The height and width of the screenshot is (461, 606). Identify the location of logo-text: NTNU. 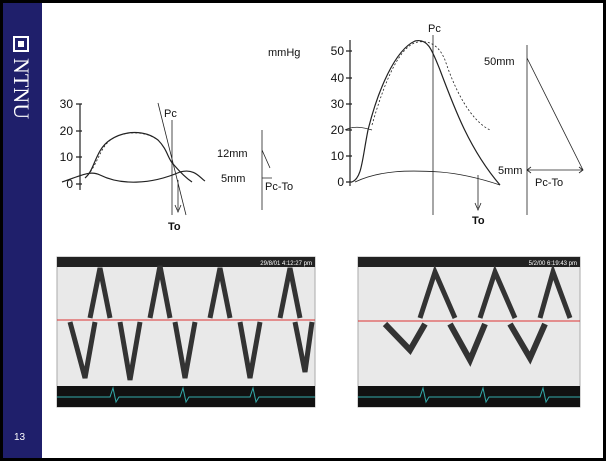
(21, 88).